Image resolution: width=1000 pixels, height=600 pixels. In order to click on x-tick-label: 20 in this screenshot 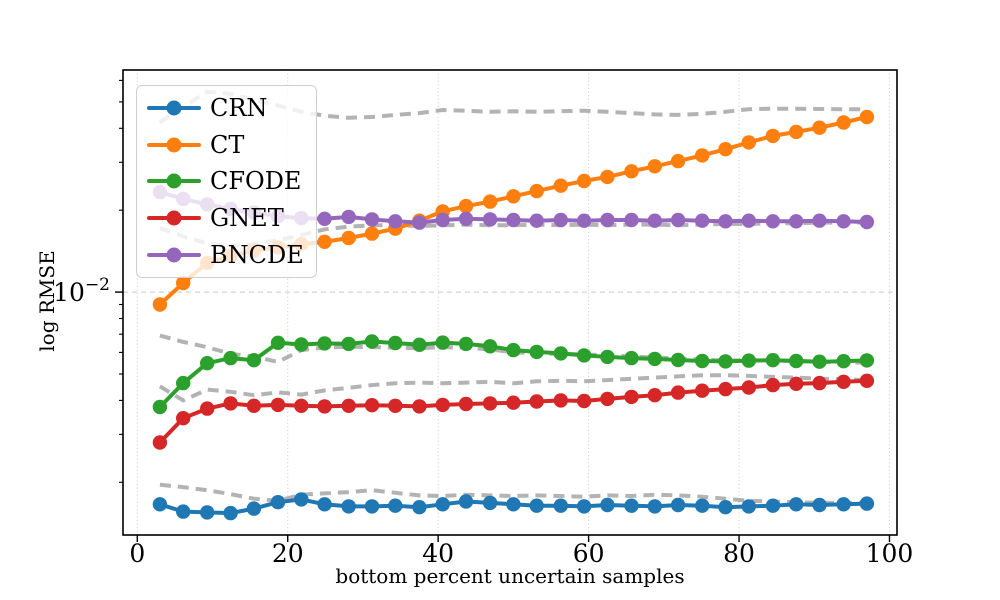, I will do `click(288, 553)`.